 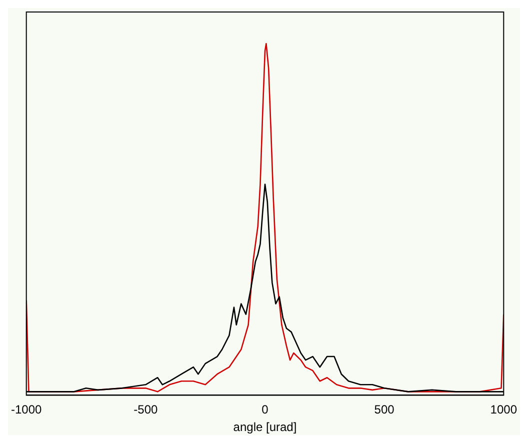 I want to click on x-tick-label: 1000, so click(x=504, y=409).